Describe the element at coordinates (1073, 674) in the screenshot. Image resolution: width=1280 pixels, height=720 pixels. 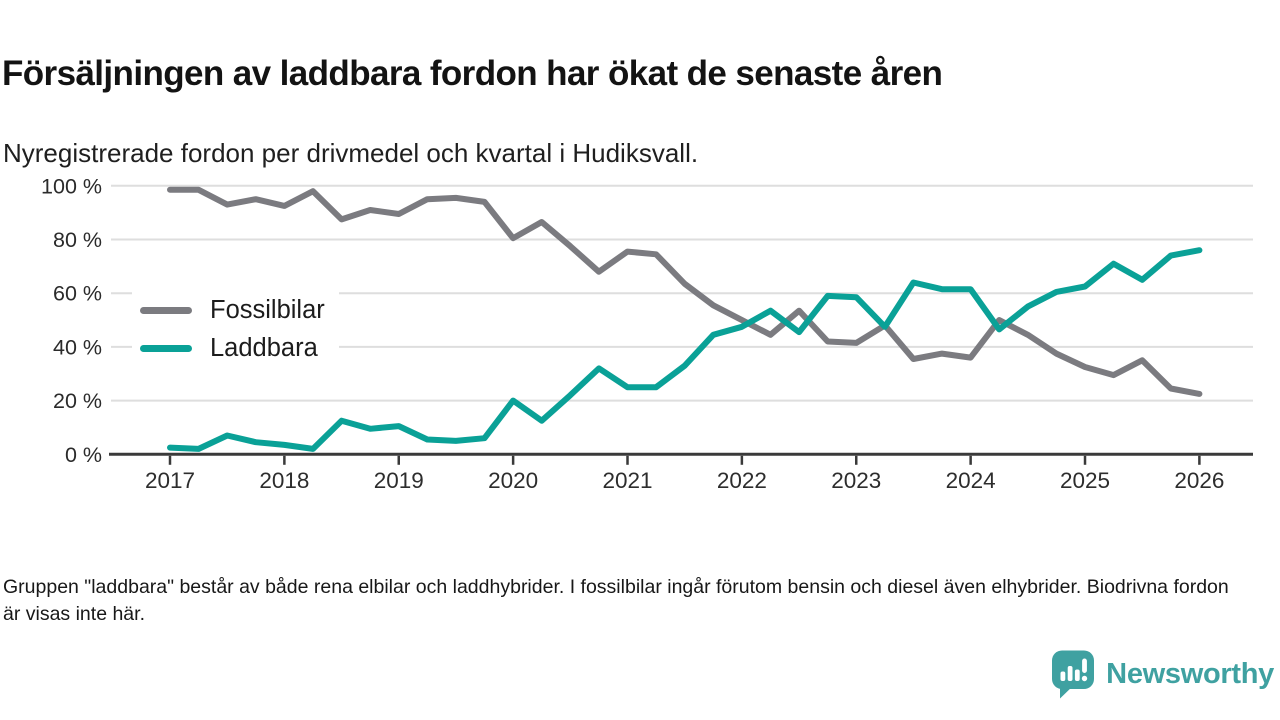
I see `bar-chart-speech-bubble-icon` at that location.